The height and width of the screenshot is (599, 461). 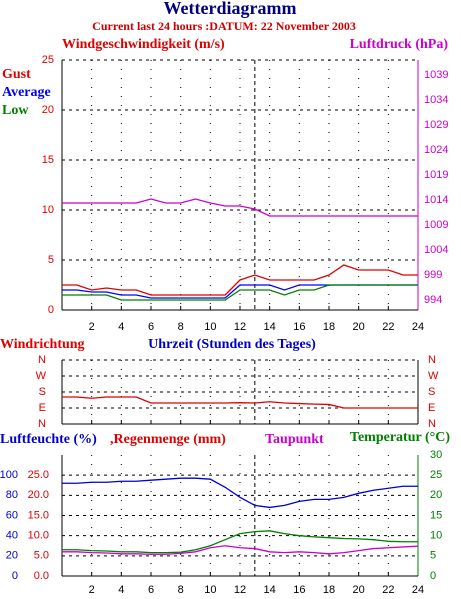 I want to click on y3-label: ,Regenmenge (mm), so click(x=168, y=439).